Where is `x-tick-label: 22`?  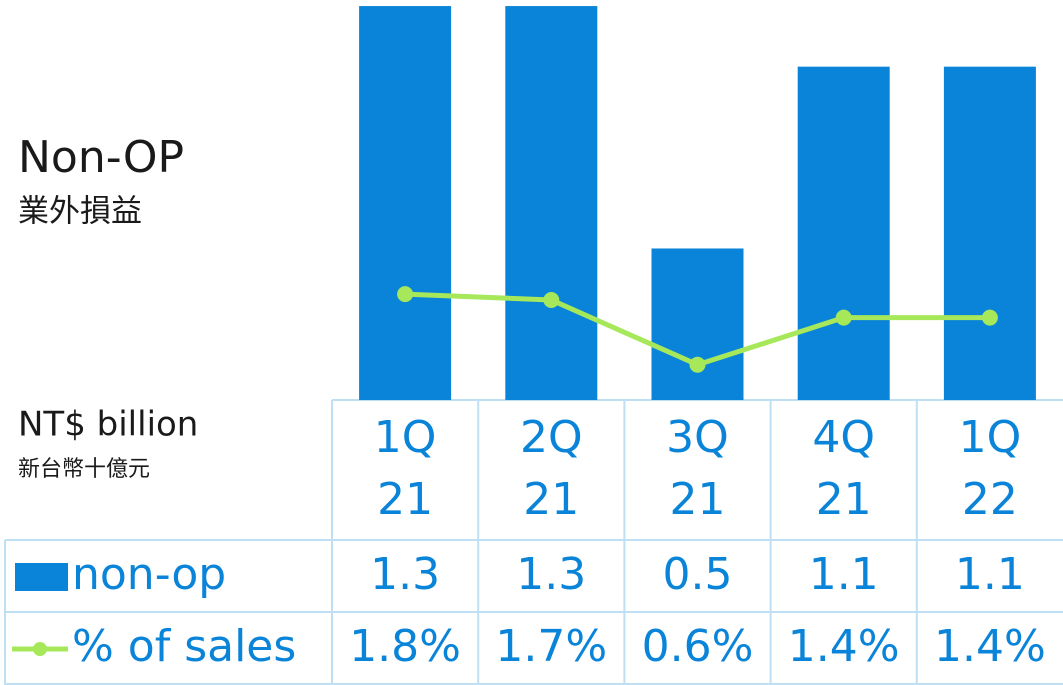
x-tick-label: 22 is located at coordinates (990, 499).